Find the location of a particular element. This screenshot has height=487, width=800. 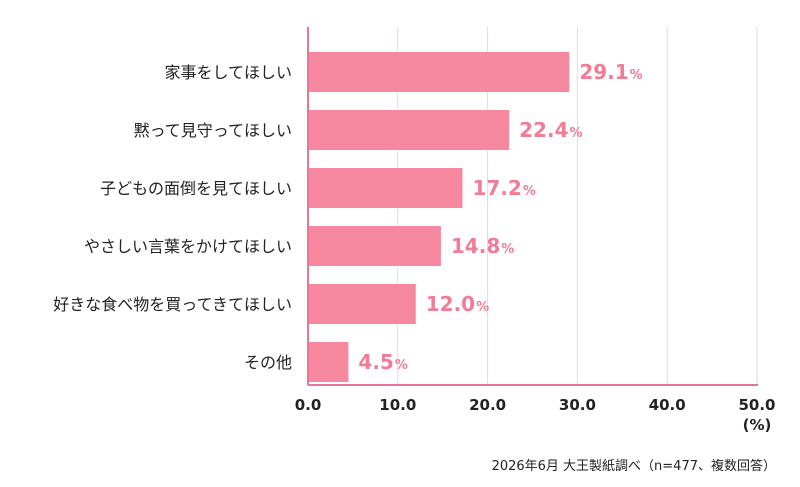

x-axis-unit-label: (%) is located at coordinates (757, 425).